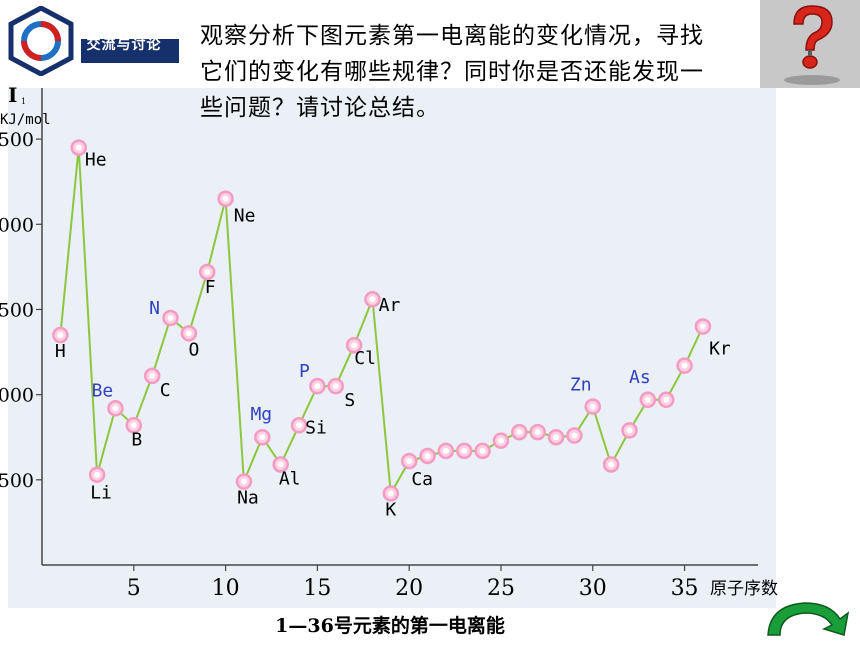  What do you see at coordinates (316, 427) in the screenshot?
I see `element-label-si: Si` at bounding box center [316, 427].